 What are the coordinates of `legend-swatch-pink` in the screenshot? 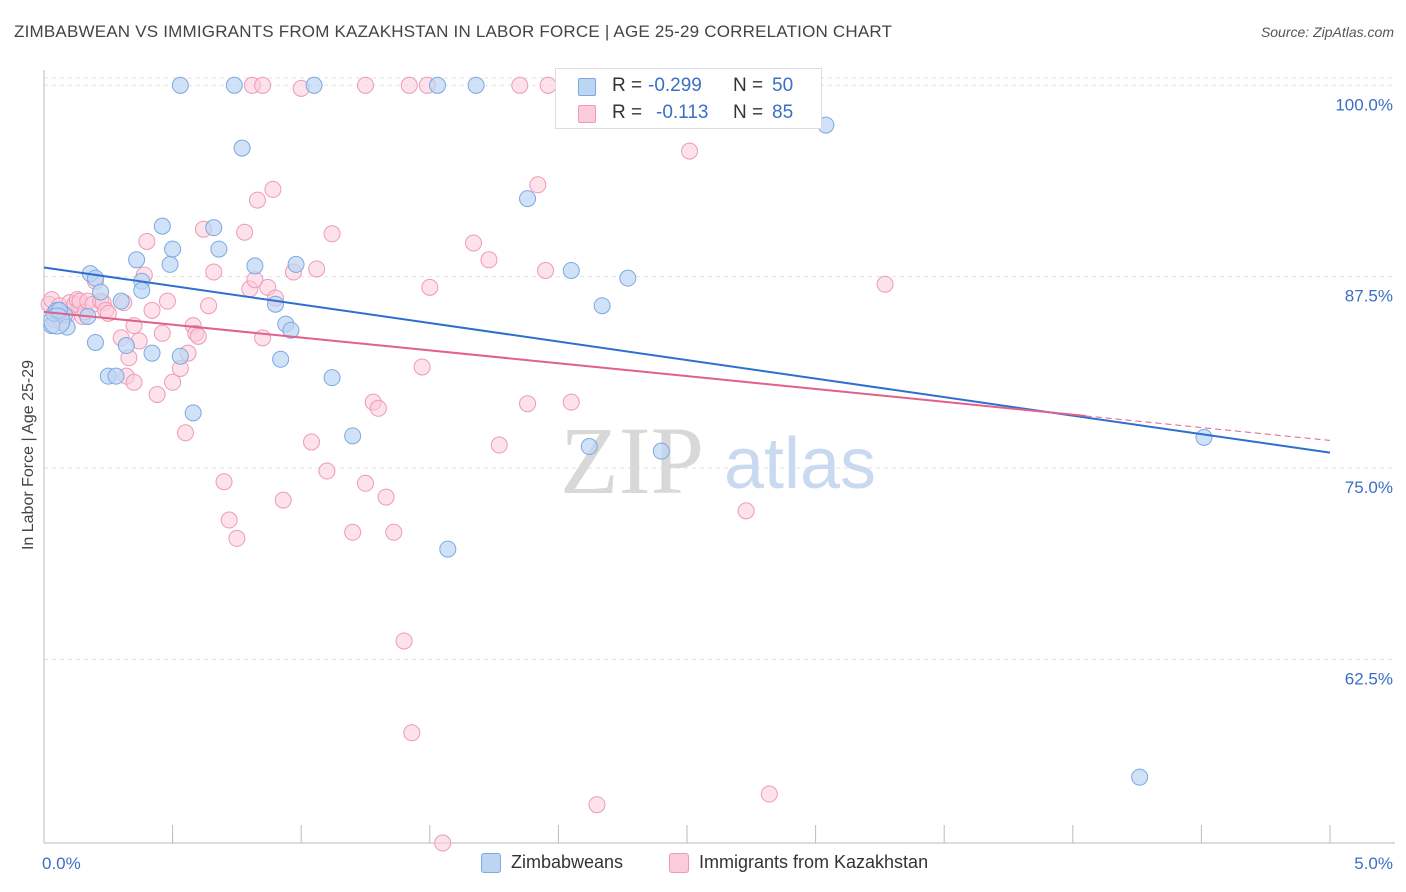 It's located at (679, 863).